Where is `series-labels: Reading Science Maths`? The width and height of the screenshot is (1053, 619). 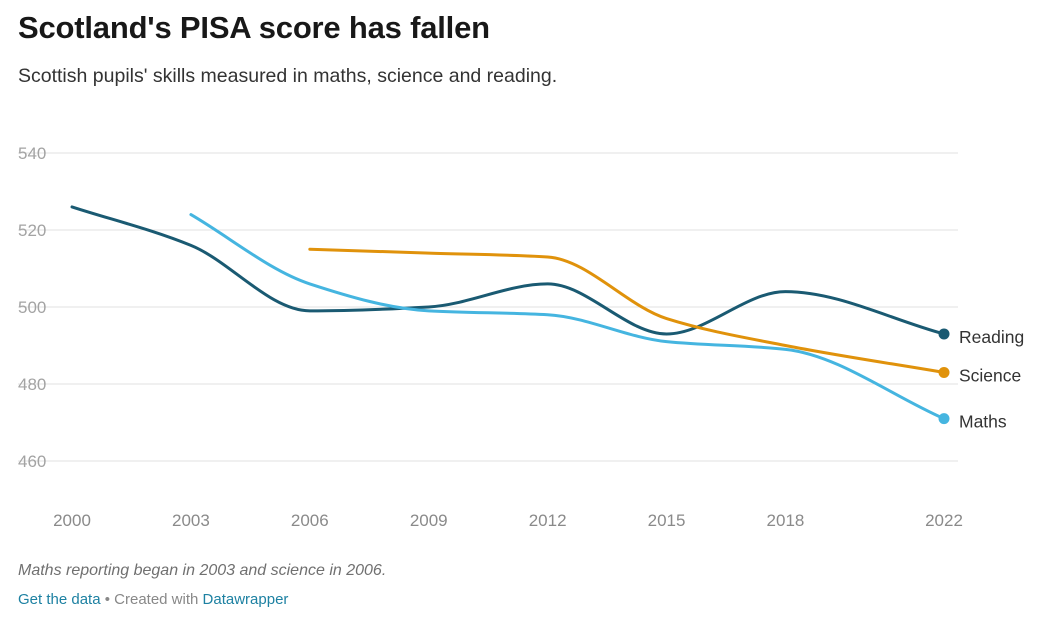
series-labels: Reading Science Maths is located at coordinates (991, 379).